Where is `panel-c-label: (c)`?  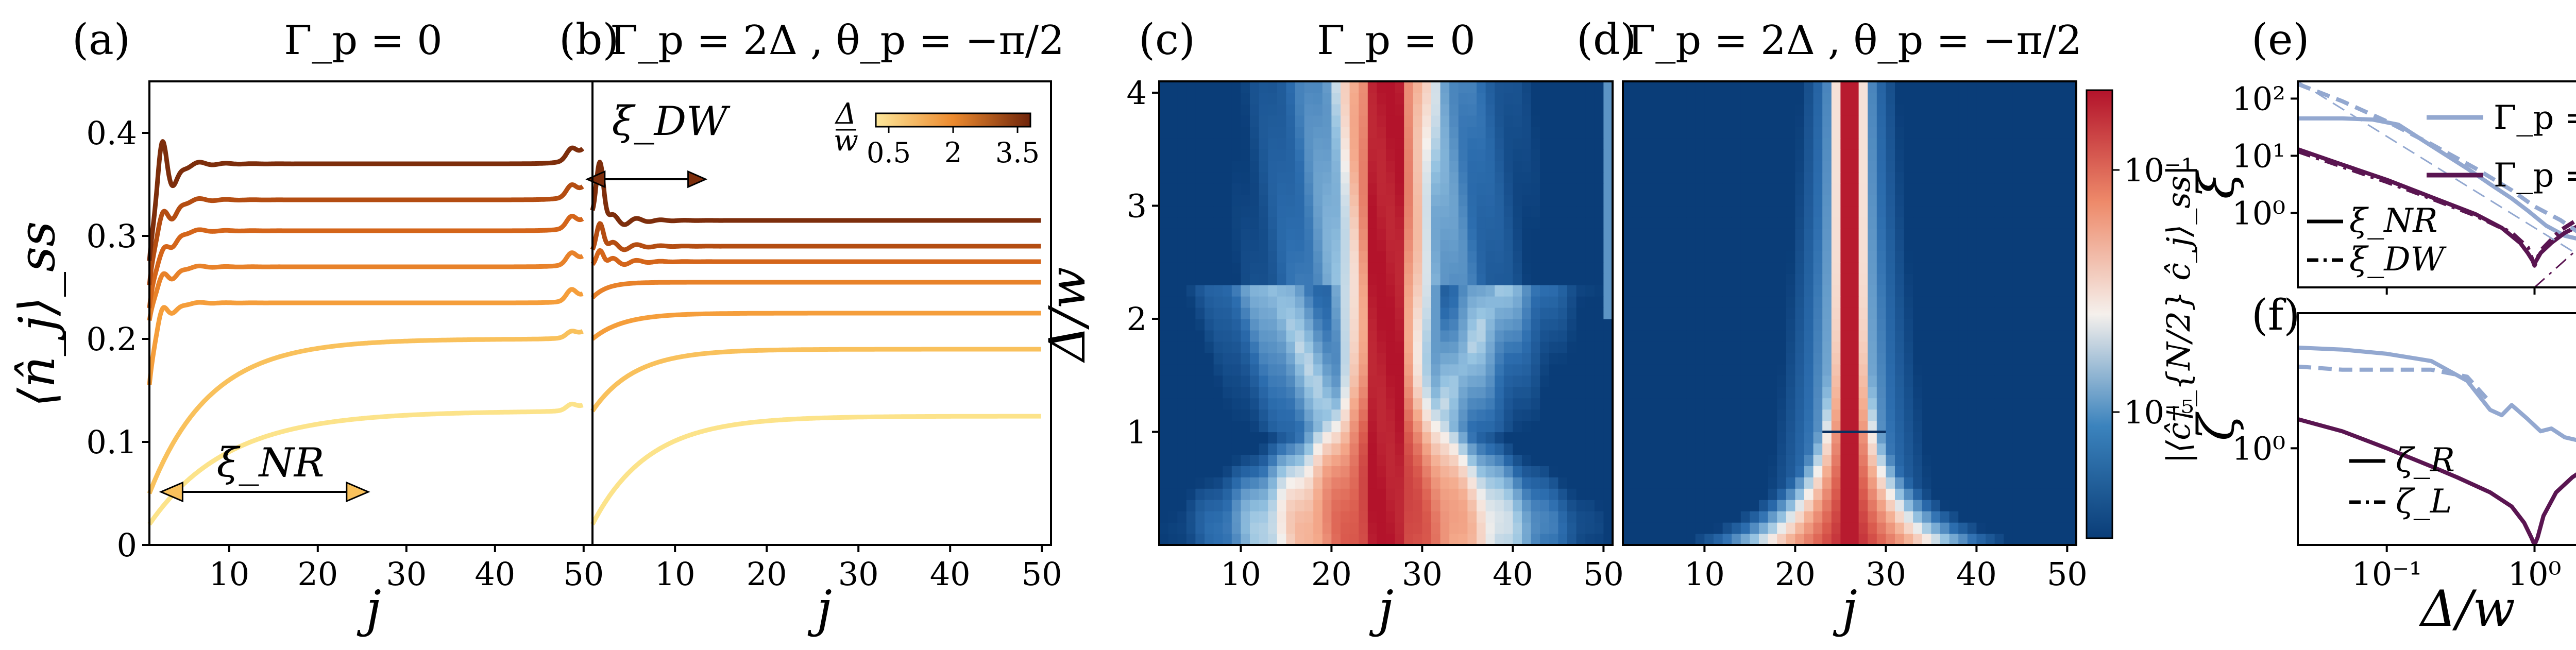 panel-c-label: (c) is located at coordinates (1167, 39).